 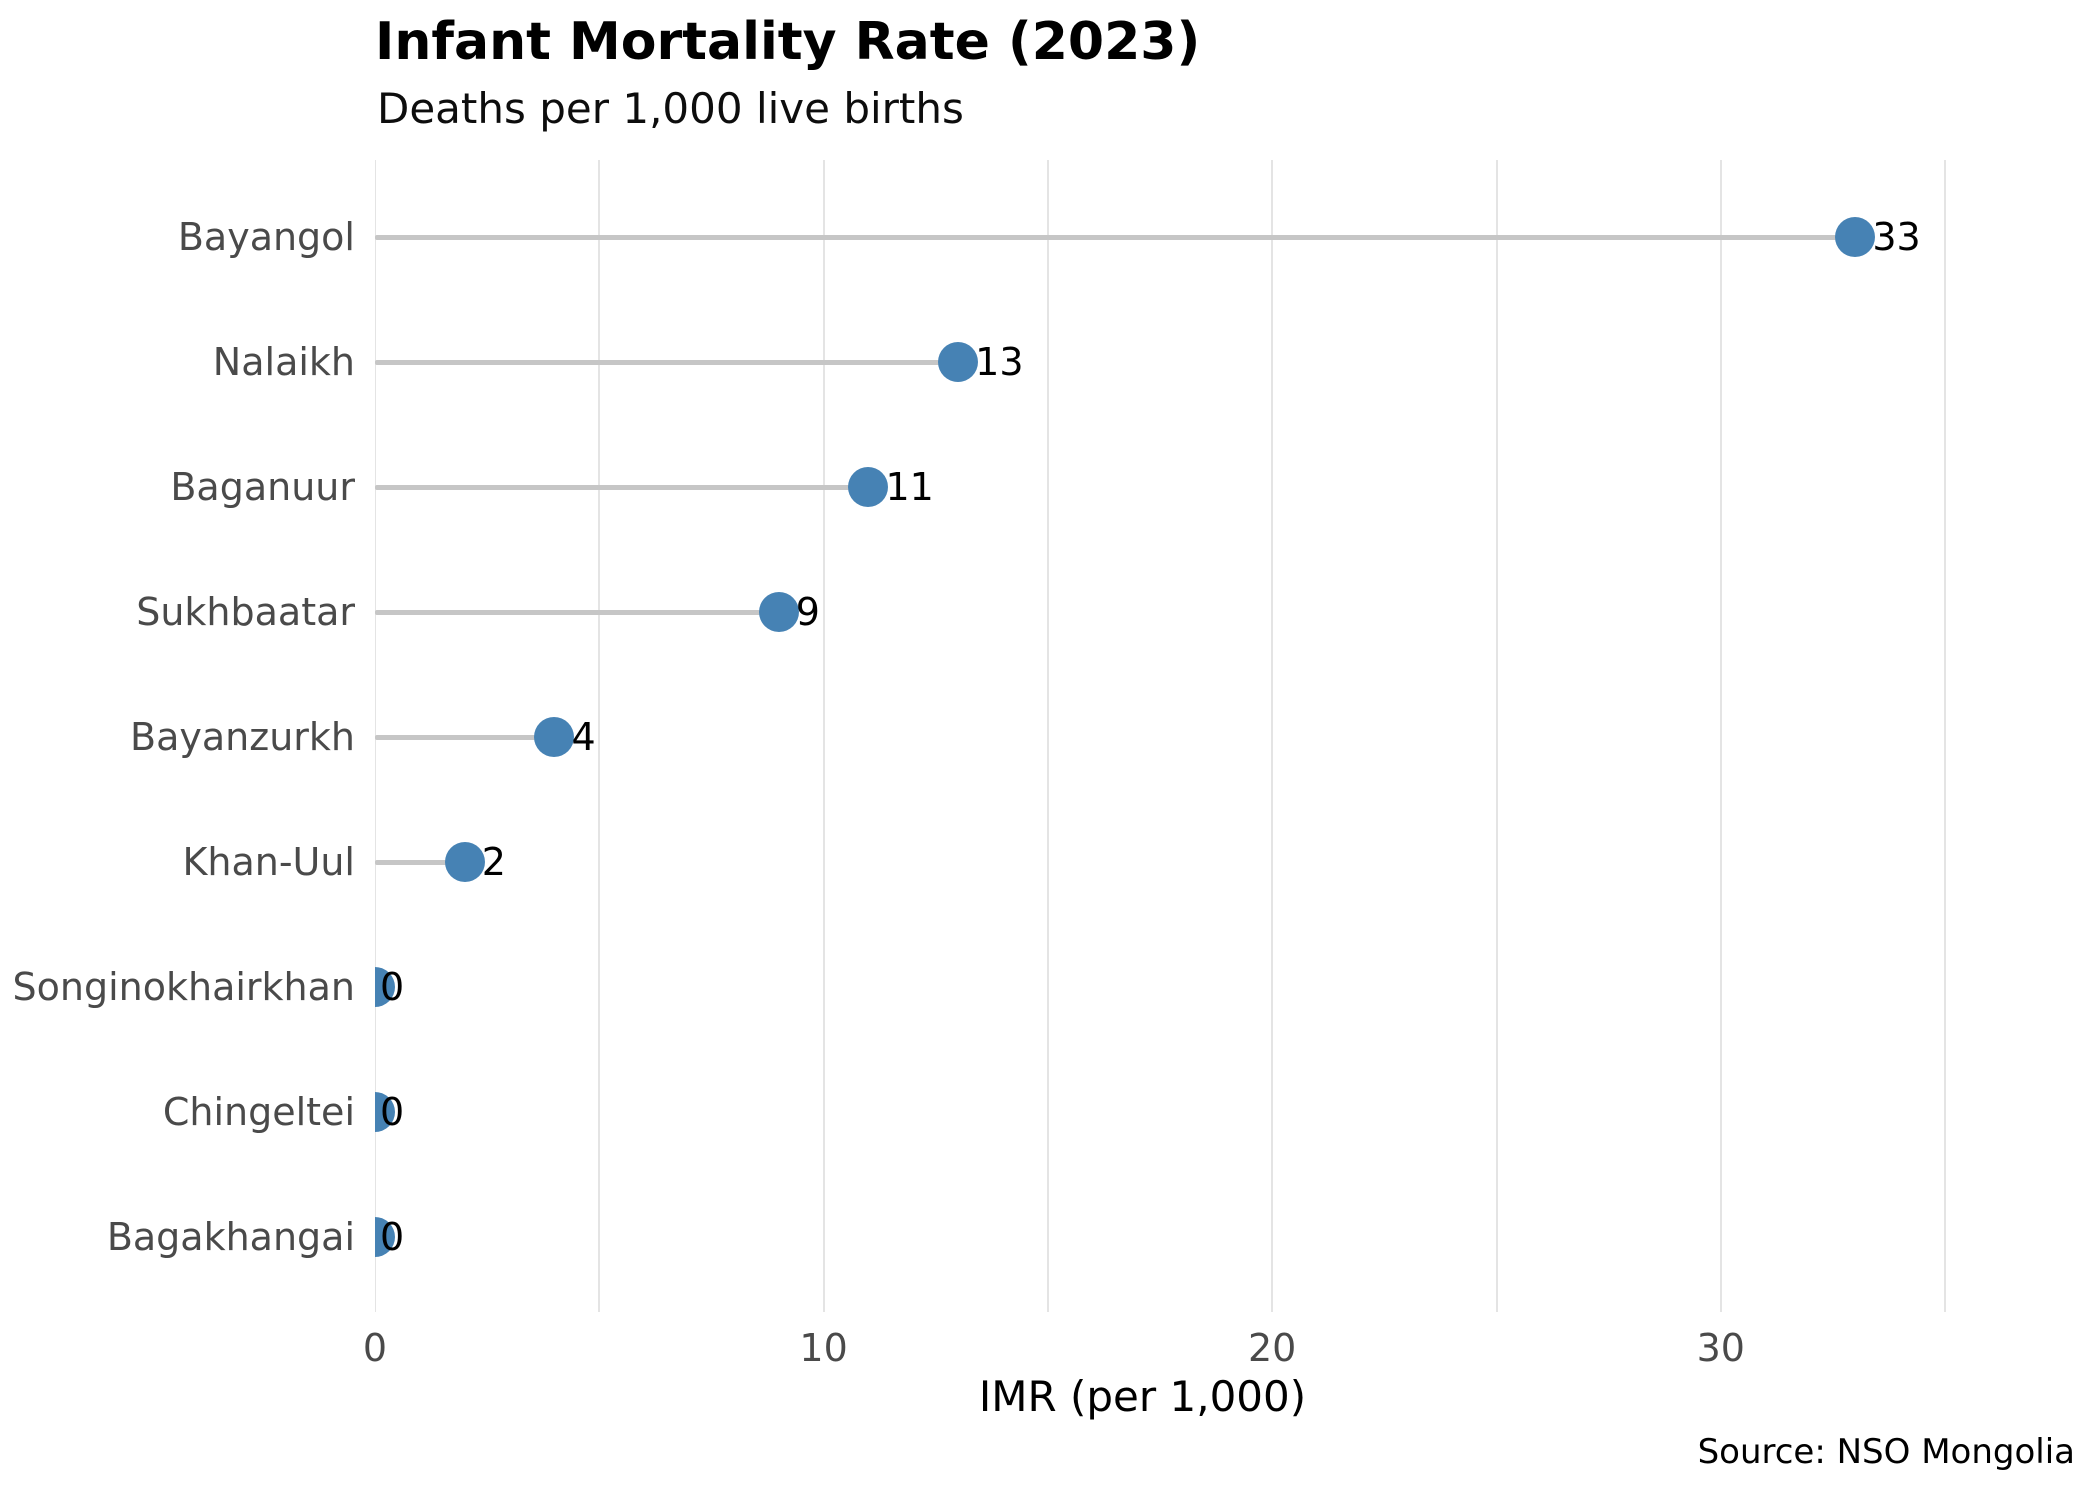 I want to click on value-label: 33, so click(x=1896, y=237).